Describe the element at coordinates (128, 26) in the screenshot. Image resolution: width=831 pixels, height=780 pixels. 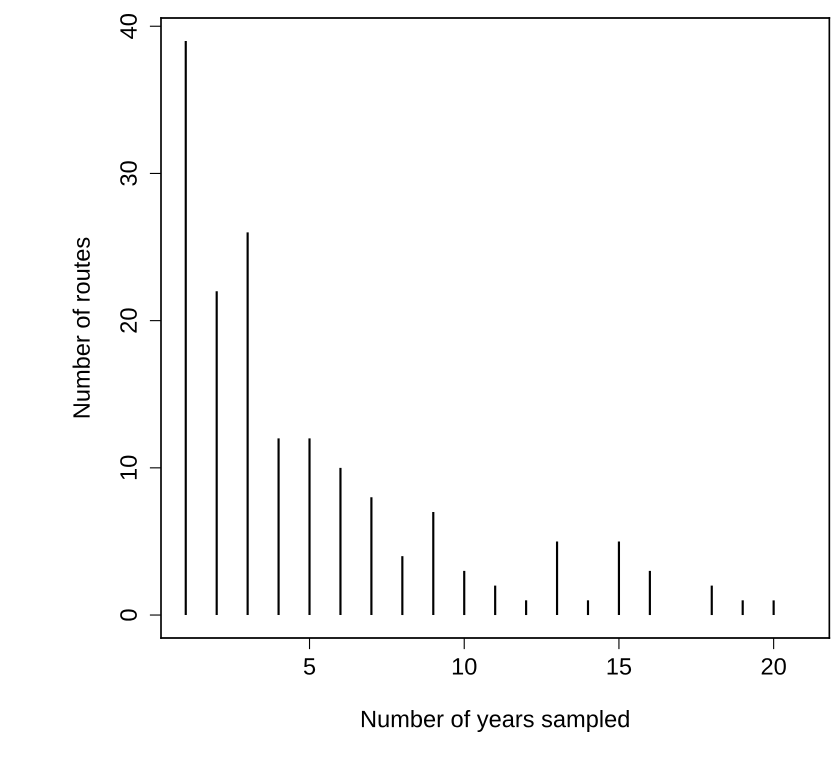
I see `y-tick-label: 40` at that location.